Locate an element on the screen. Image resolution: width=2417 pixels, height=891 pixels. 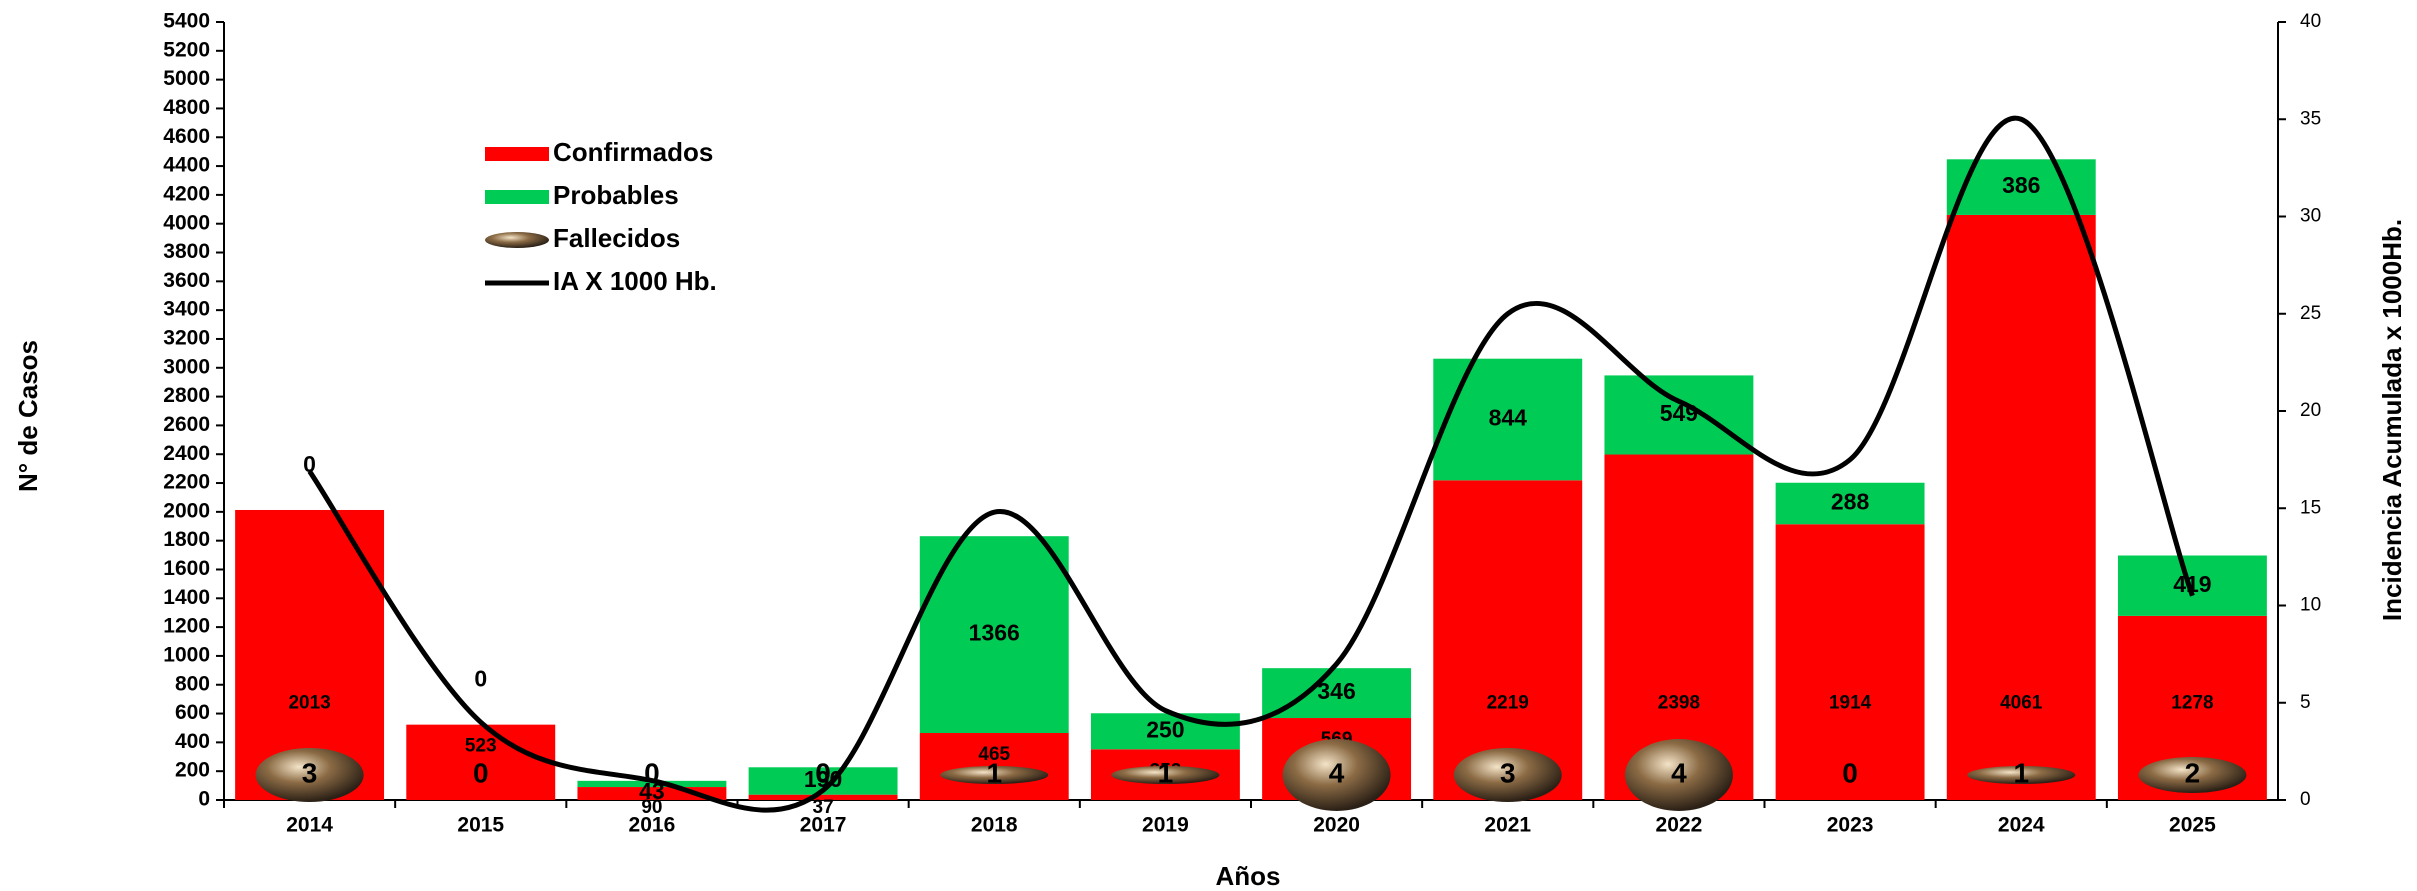
y-tick-label: 3400 is located at coordinates (186, 309).